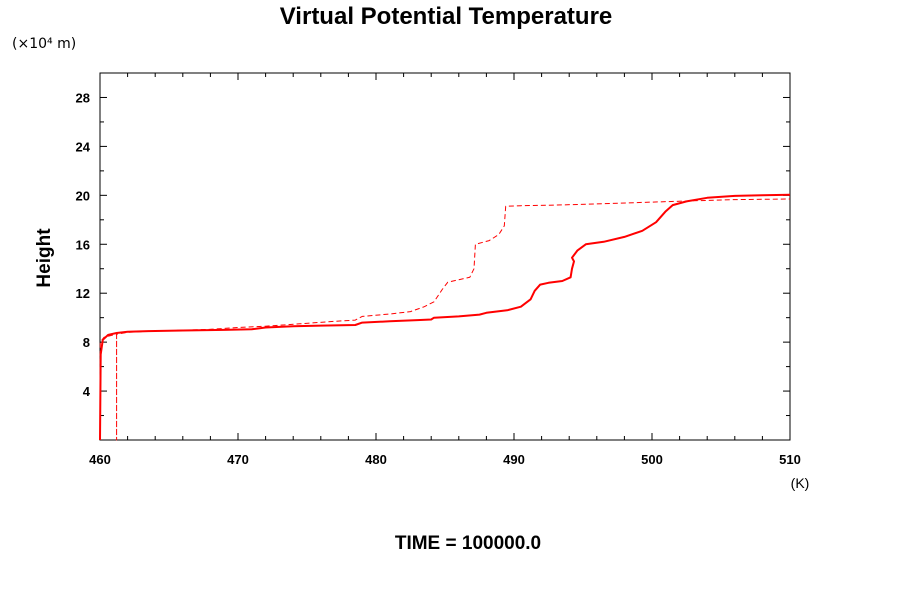 The width and height of the screenshot is (900, 600). I want to click on y-tick-label: 20, so click(83, 195).